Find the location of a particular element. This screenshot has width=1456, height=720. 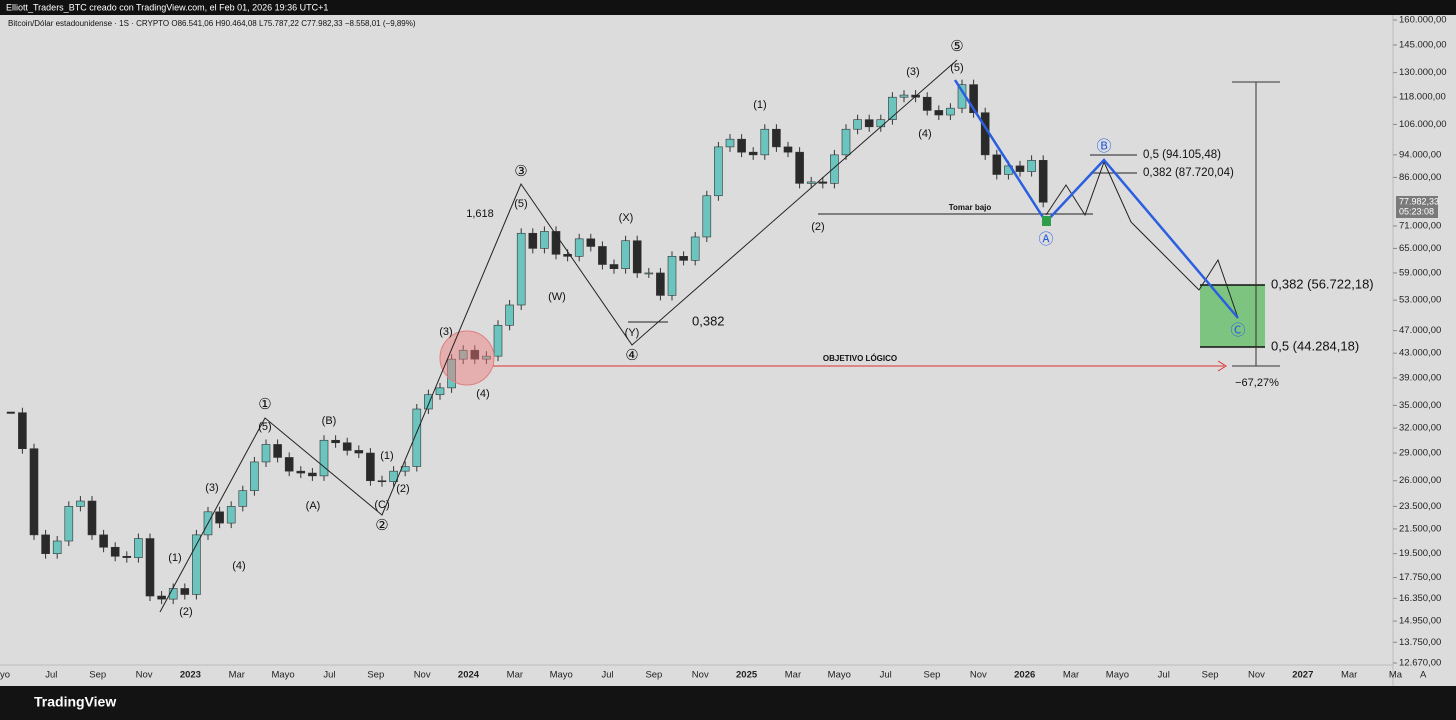

annotation: ⑤ is located at coordinates (956, 46).